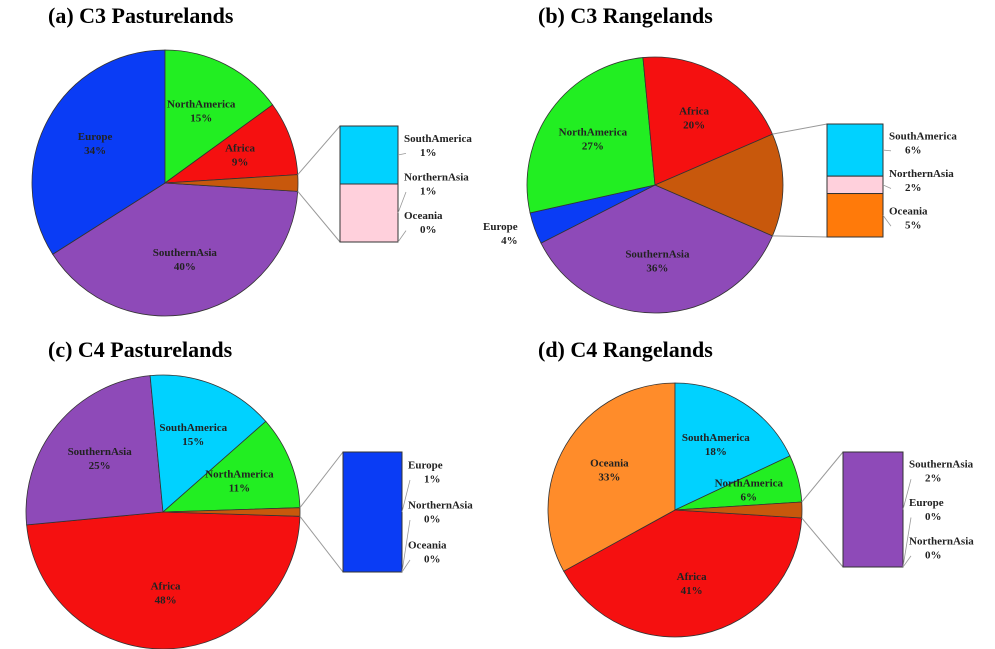 The width and height of the screenshot is (995, 649). What do you see at coordinates (625, 15) in the screenshot?
I see `chart-title: (b) C3 Rangelands` at bounding box center [625, 15].